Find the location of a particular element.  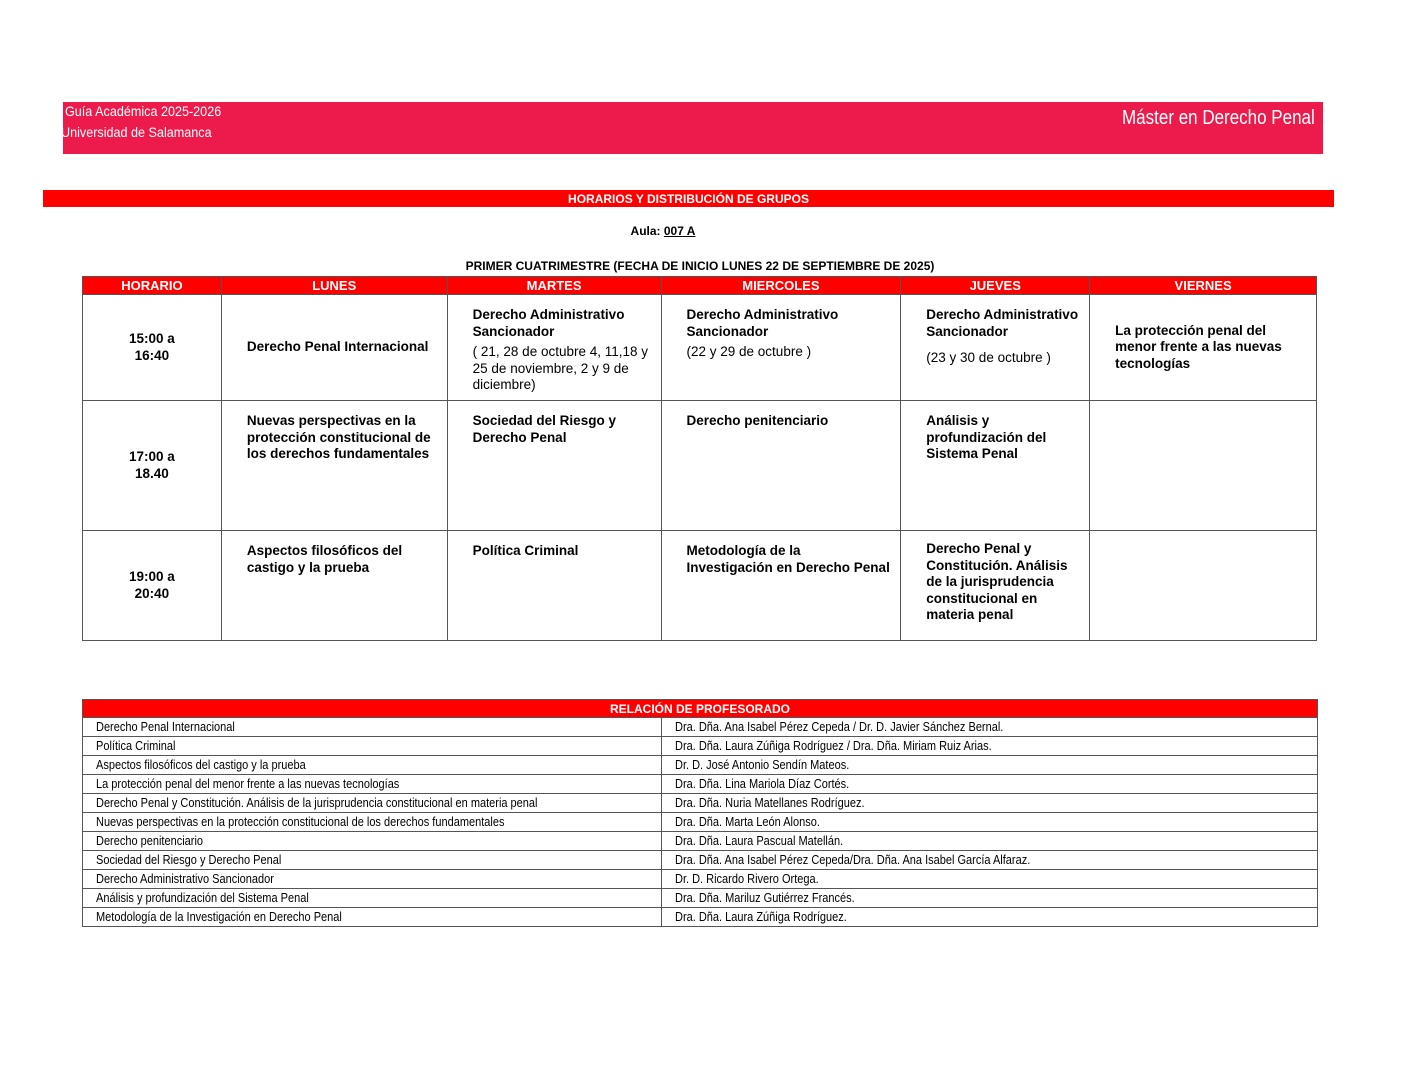

aula-label: Aula: is located at coordinates (645, 231).